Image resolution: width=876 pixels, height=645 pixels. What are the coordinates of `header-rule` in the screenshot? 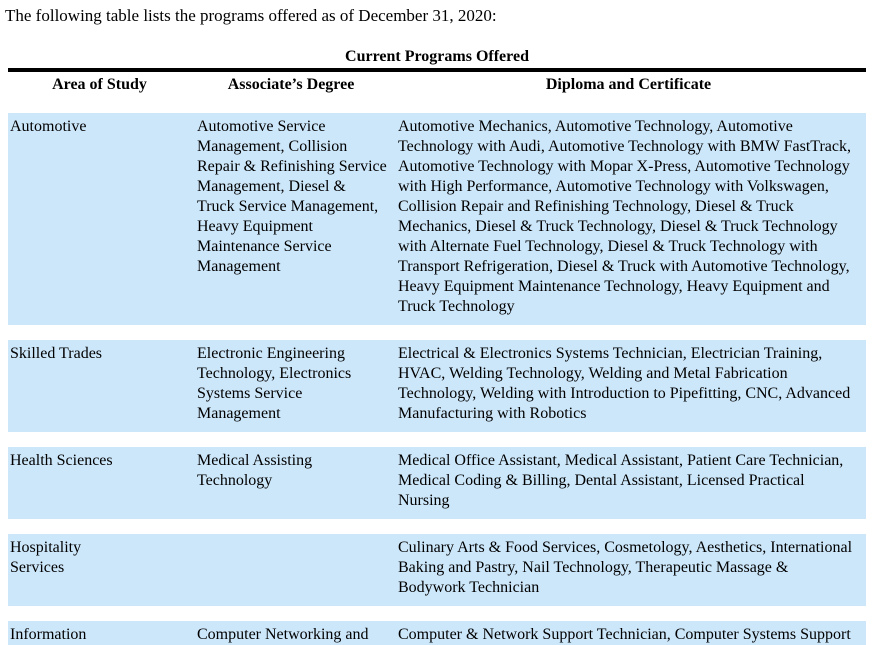 It's located at (437, 70).